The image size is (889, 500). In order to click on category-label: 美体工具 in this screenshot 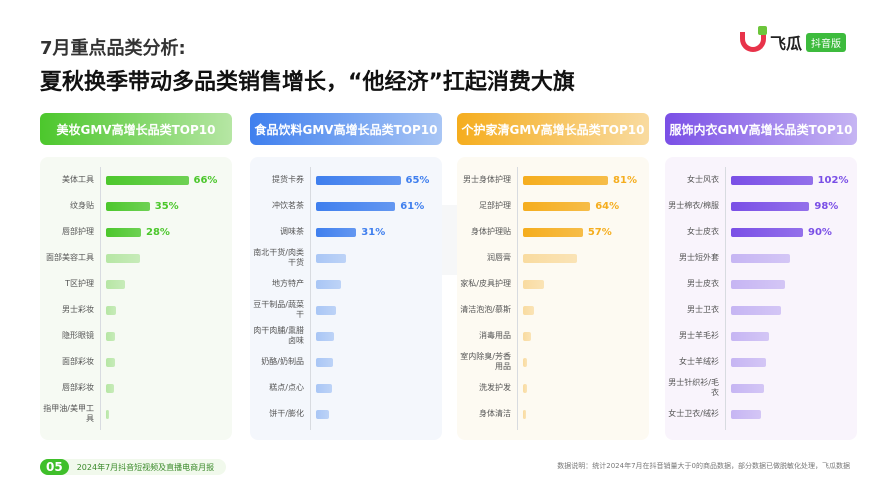, I will do `click(78, 179)`.